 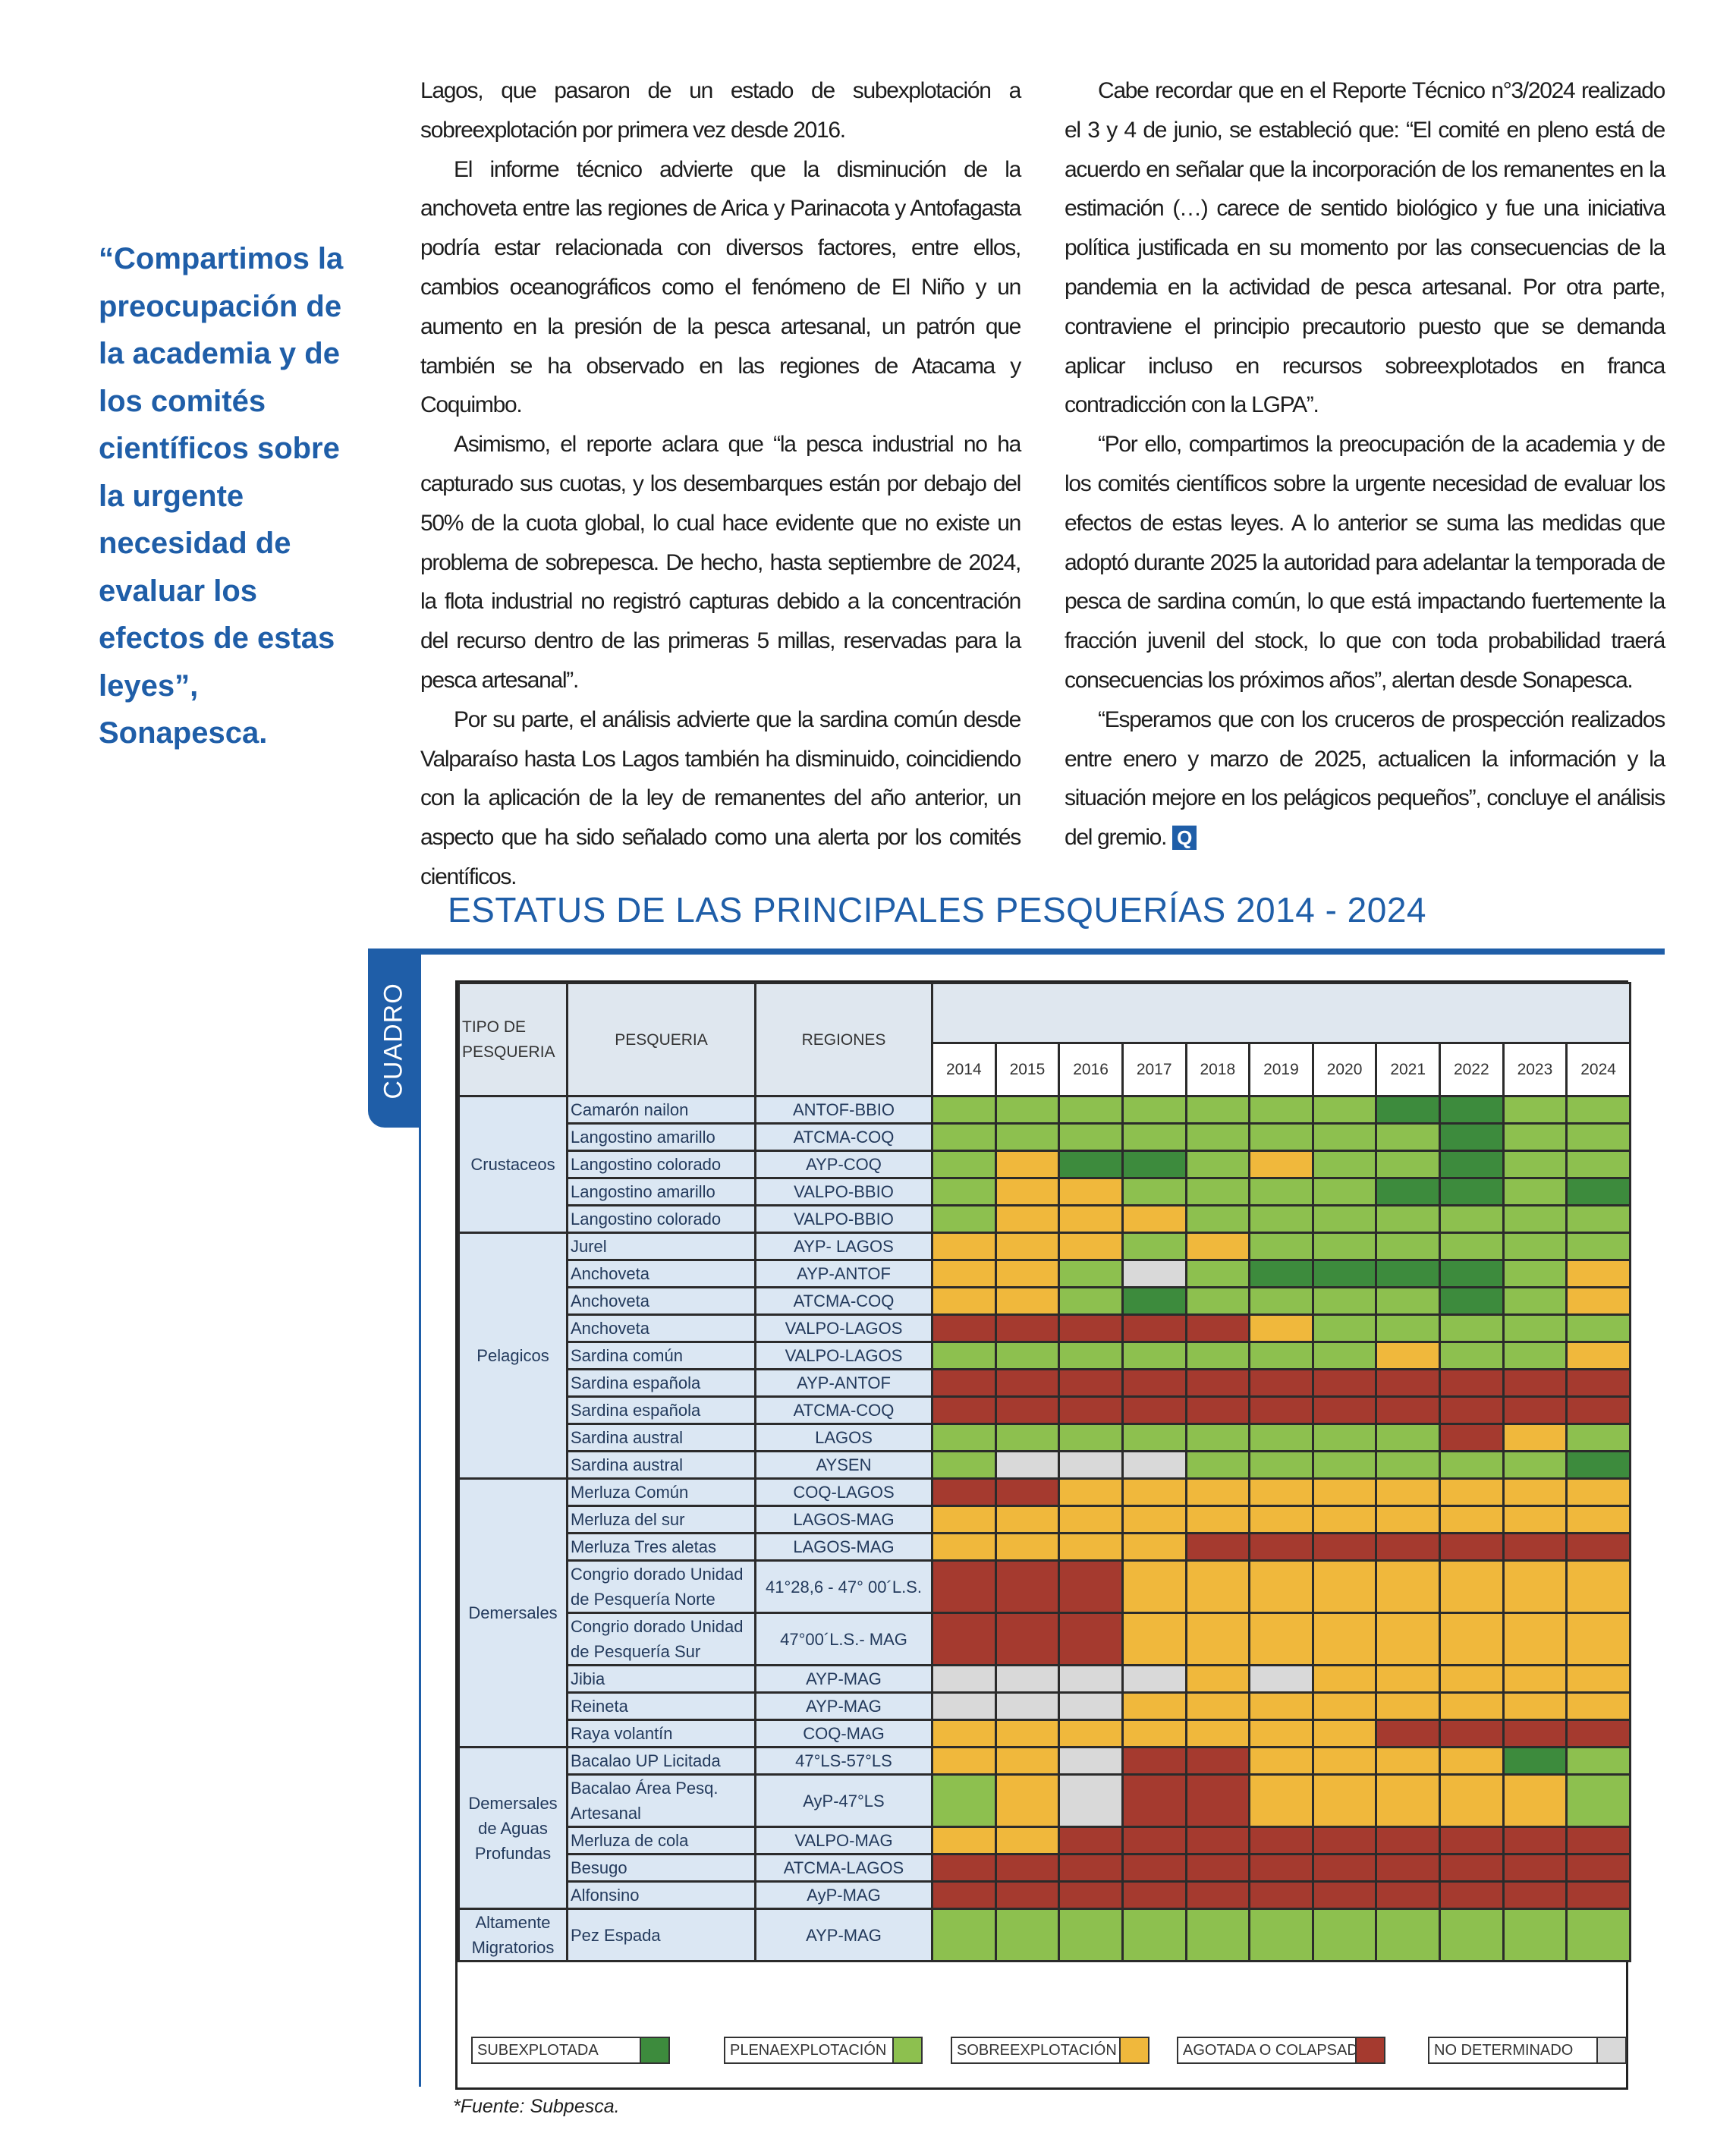 I want to click on fishery-row: Anchoveta AYP-ANTOF, so click(x=1045, y=1273).